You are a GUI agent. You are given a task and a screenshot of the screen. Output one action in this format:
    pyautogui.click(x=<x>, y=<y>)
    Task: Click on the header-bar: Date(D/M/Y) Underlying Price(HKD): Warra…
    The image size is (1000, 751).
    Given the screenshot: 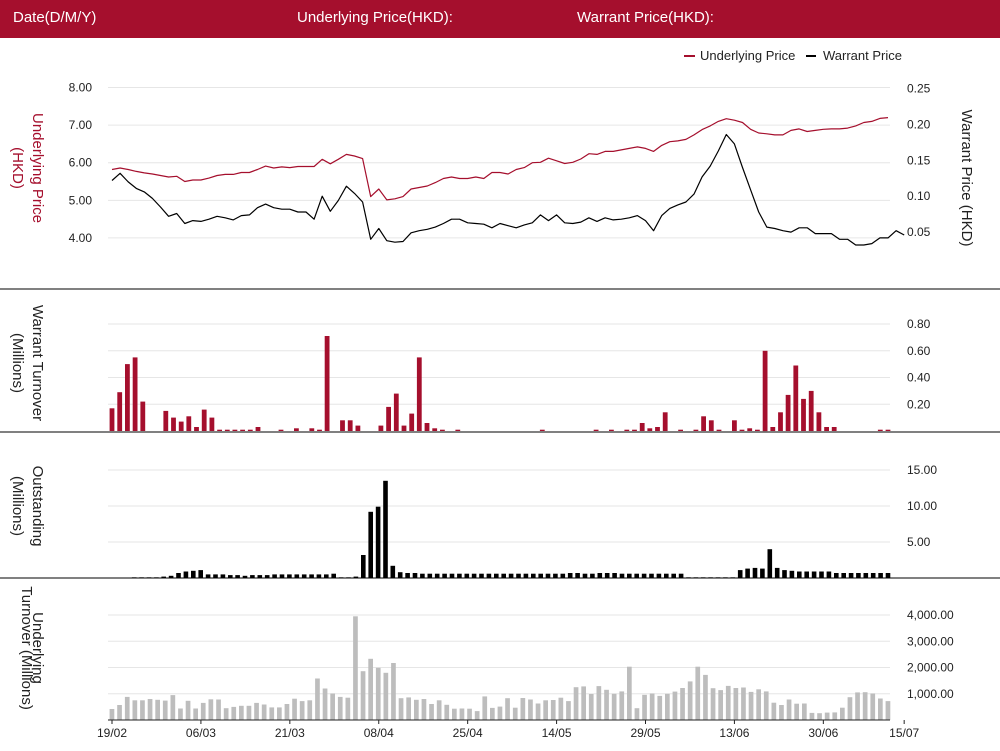 What is the action you would take?
    pyautogui.click(x=500, y=19)
    